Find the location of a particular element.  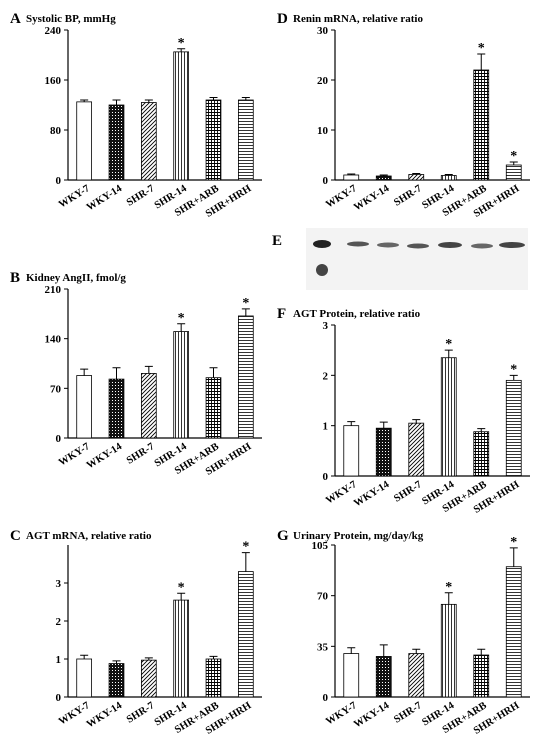

y-tick-label: 160 is located at coordinates (53, 81).